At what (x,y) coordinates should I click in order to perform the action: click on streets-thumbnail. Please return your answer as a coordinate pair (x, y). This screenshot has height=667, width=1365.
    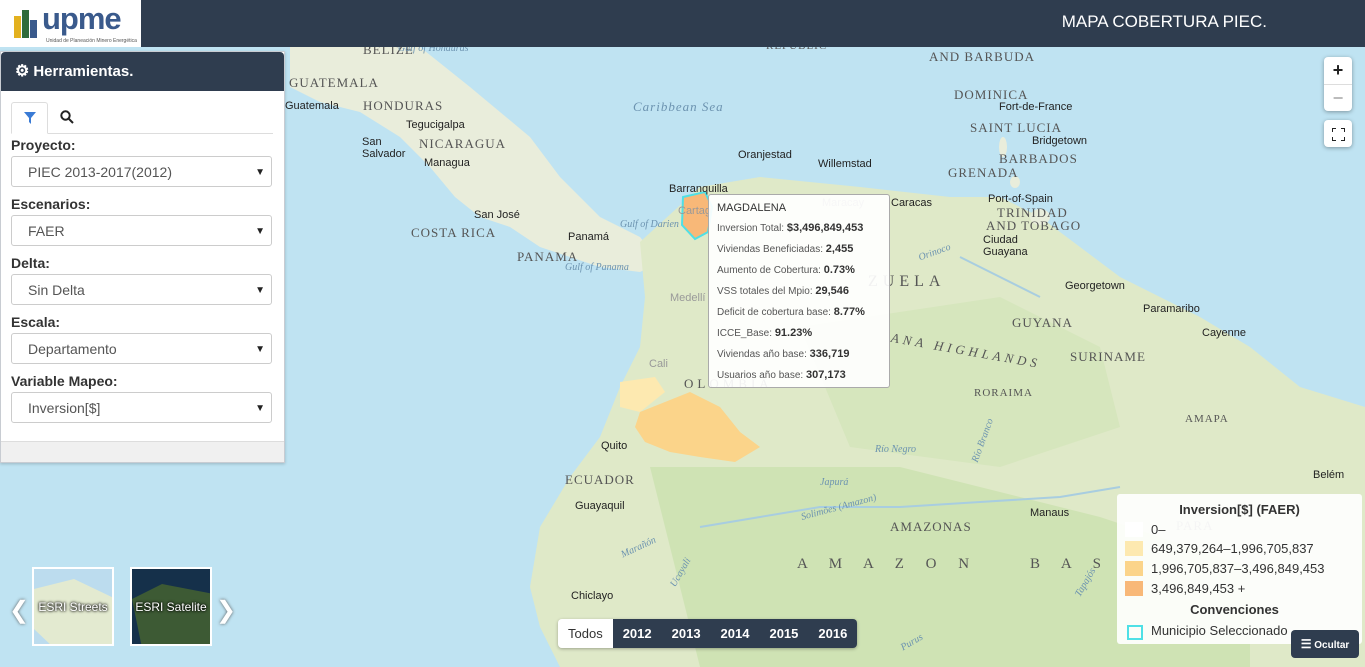
    Looking at the image, I should click on (73, 606).